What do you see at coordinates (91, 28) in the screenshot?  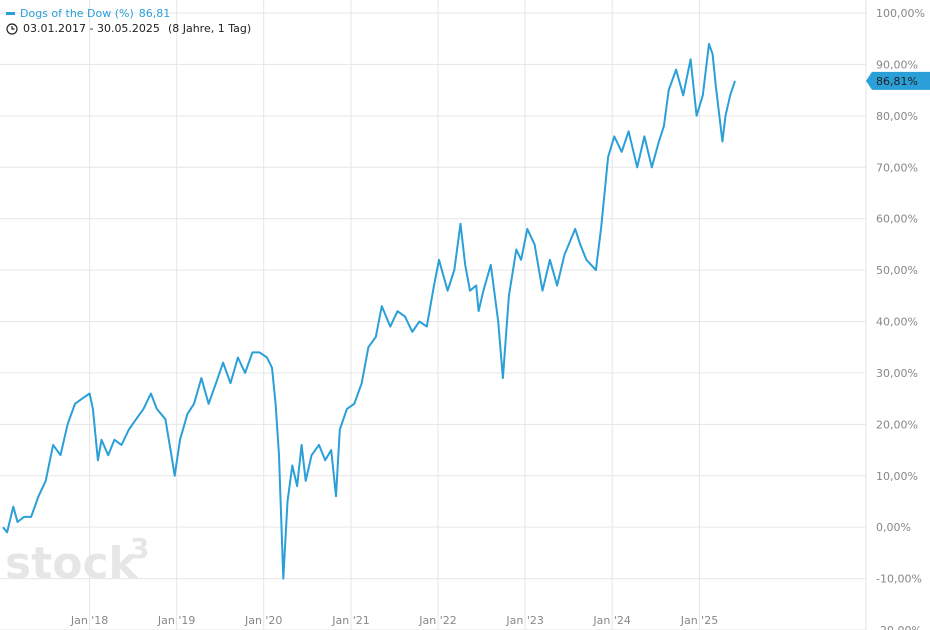 I see `date-range: 03.01.2017 - 30.05.2025` at bounding box center [91, 28].